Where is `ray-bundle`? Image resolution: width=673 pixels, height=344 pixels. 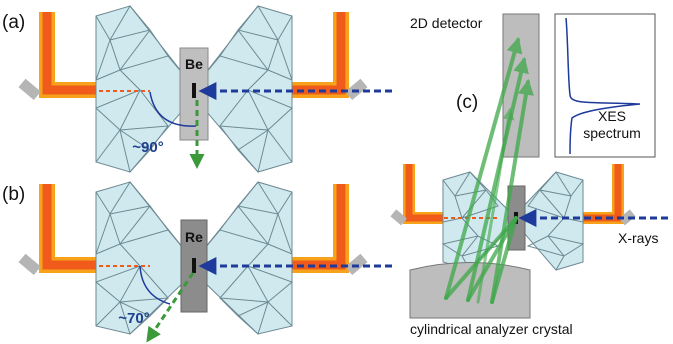 ray-bundle is located at coordinates (489, 170).